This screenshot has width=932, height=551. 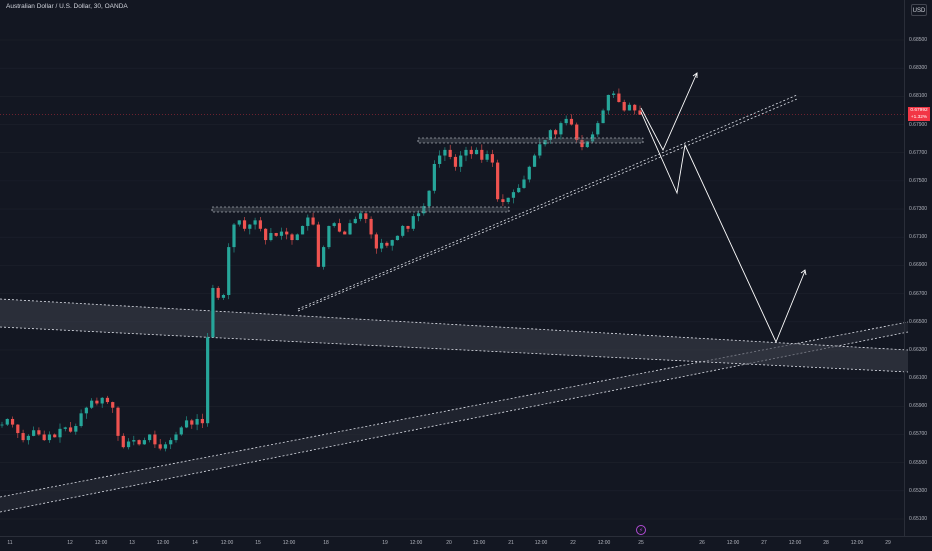 What do you see at coordinates (702, 543) in the screenshot?
I see `time-tick-label: 26` at bounding box center [702, 543].